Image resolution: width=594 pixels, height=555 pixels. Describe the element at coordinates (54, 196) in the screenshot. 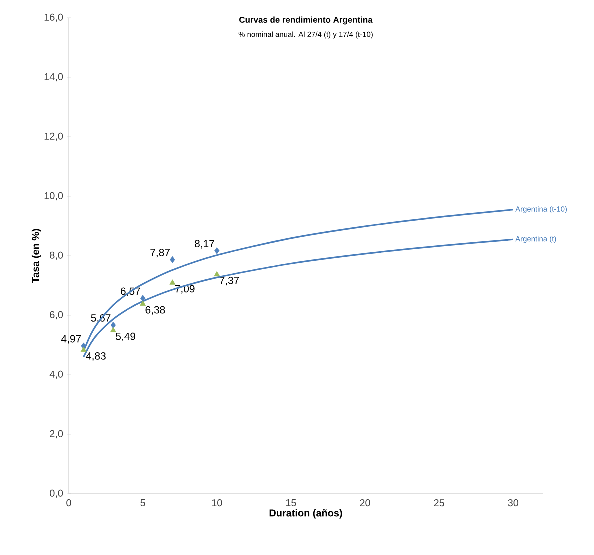

I see `y-tick-label: 10,0` at that location.